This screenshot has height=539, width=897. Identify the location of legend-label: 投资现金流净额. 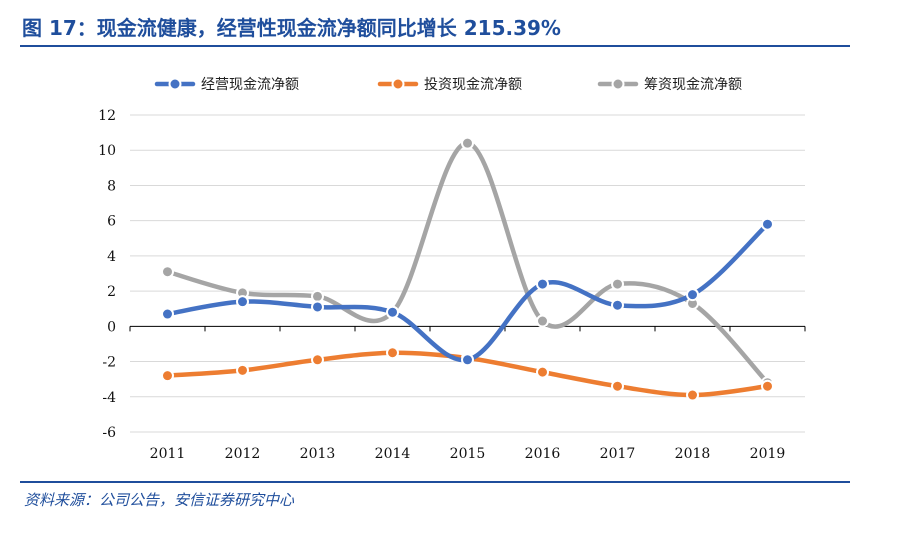
(473, 85).